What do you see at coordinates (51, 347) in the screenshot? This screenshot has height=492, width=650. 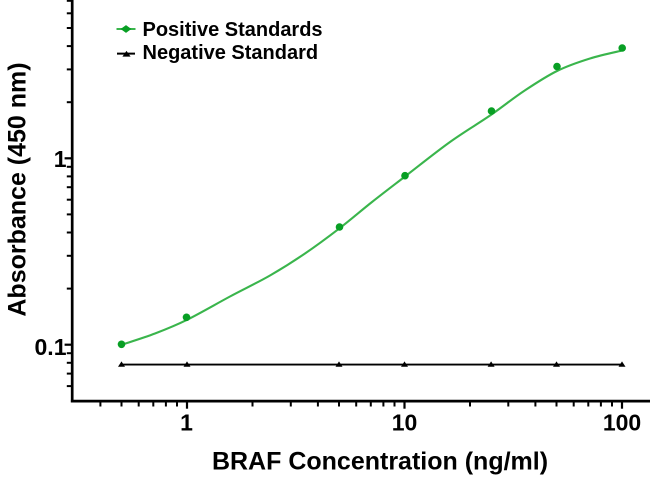 I see `svg-text: 0.1` at bounding box center [51, 347].